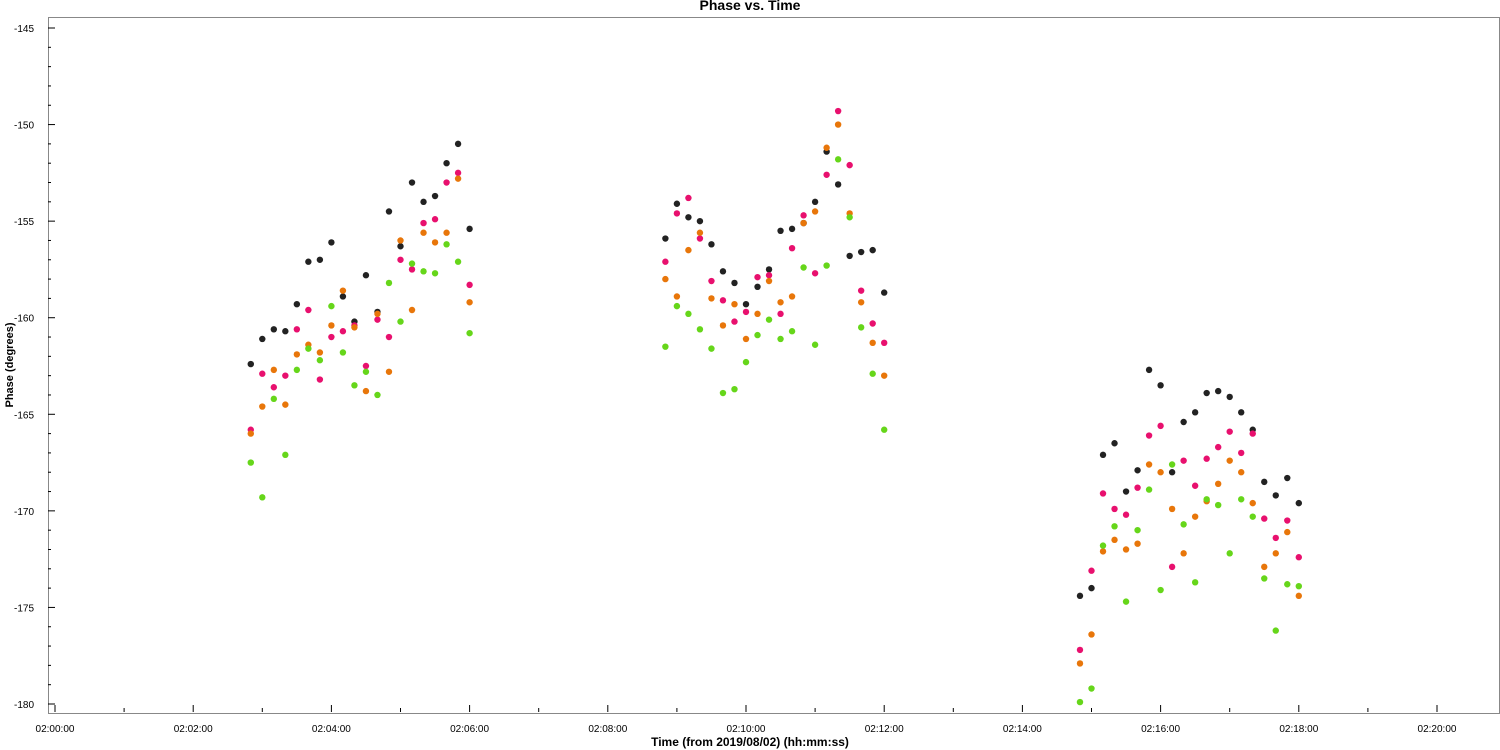  I want to click on y-tick-label: -145, so click(24, 29).